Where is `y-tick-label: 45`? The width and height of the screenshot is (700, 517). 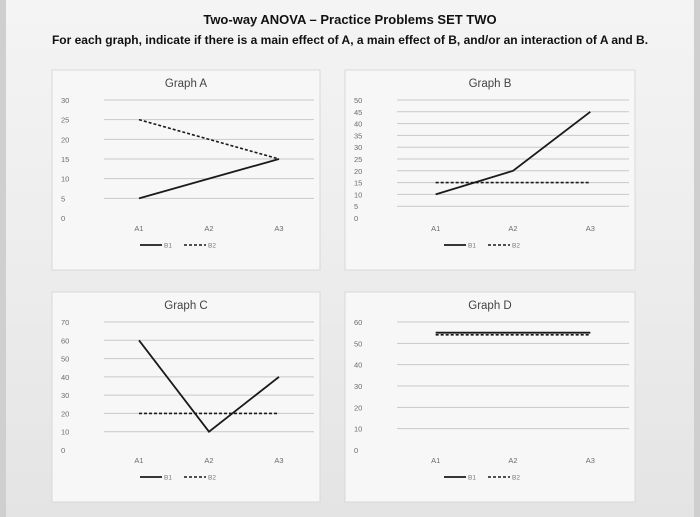 y-tick-label: 45 is located at coordinates (358, 112).